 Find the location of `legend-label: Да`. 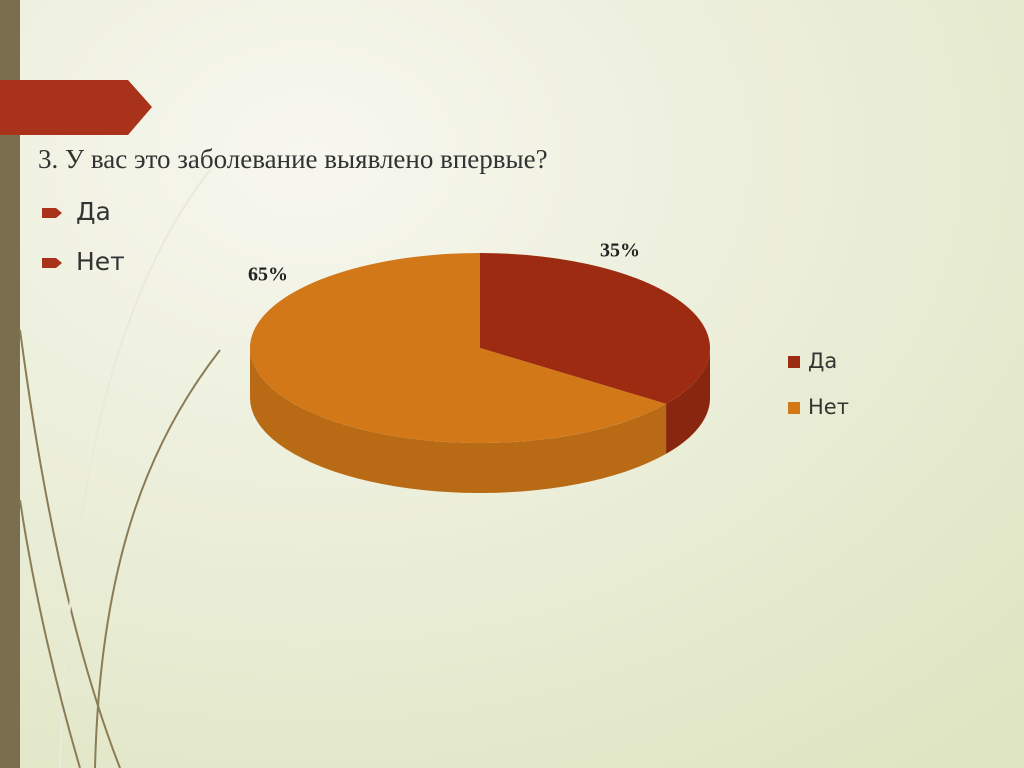

legend-label: Да is located at coordinates (822, 361).